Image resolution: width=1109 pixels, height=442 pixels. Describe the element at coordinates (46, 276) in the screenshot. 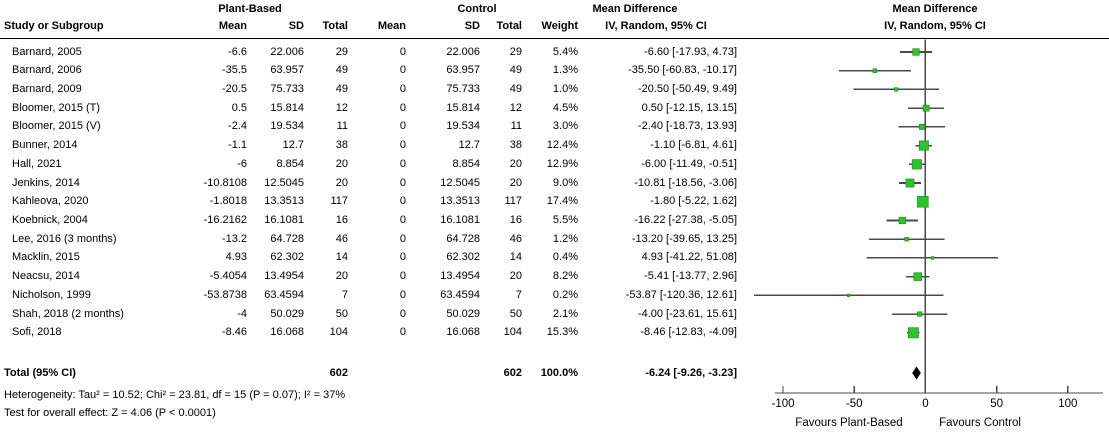

I see `study-label: Neacsu, 2014` at that location.